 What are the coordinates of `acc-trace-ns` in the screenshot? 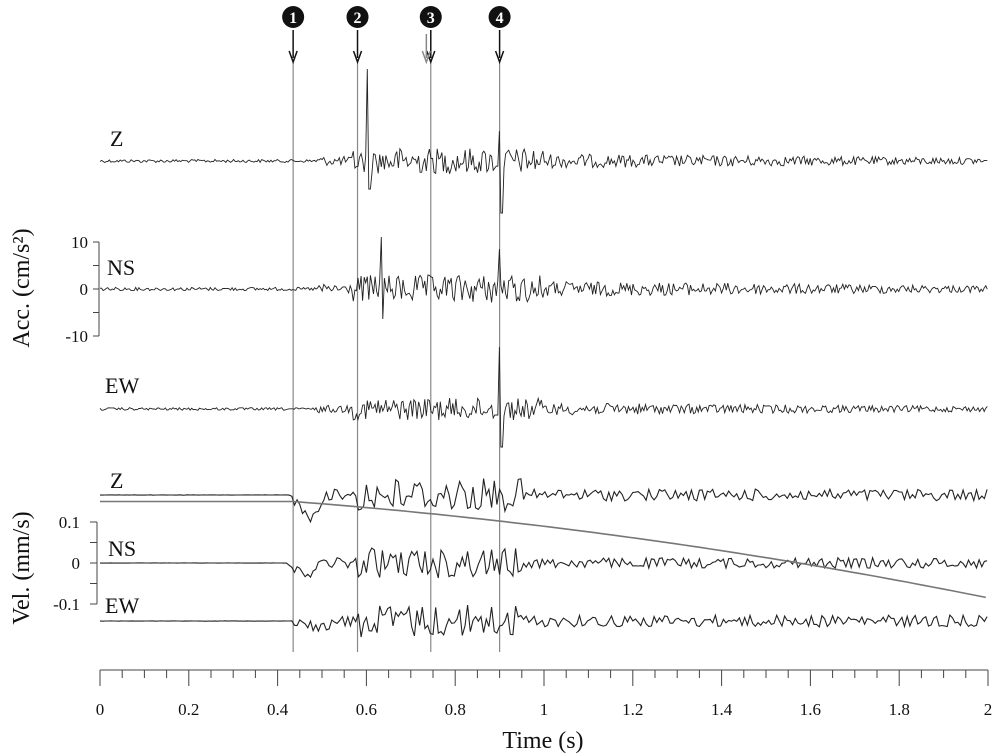 It's located at (544, 278).